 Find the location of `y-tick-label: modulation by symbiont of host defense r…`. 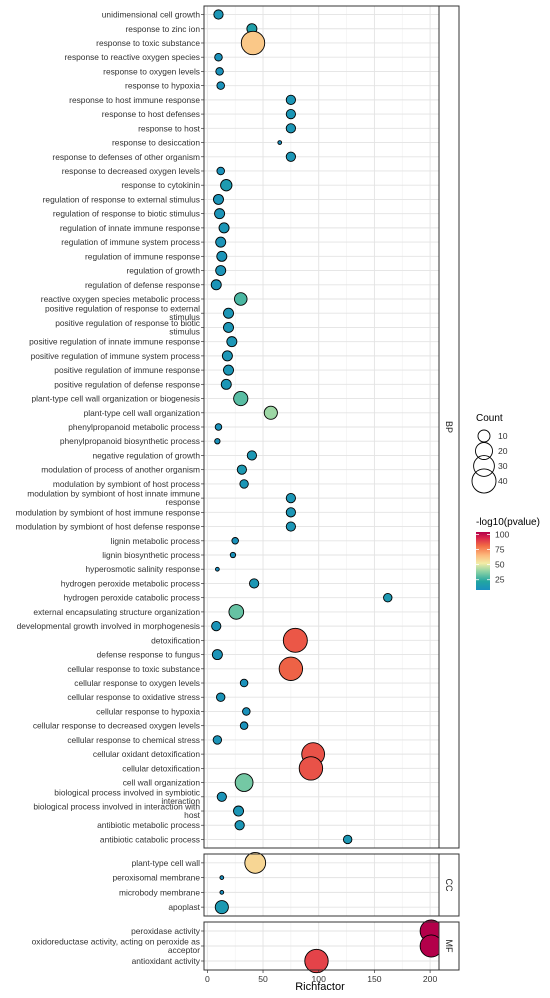

y-tick-label: modulation by symbiont of host defense r… is located at coordinates (108, 527).